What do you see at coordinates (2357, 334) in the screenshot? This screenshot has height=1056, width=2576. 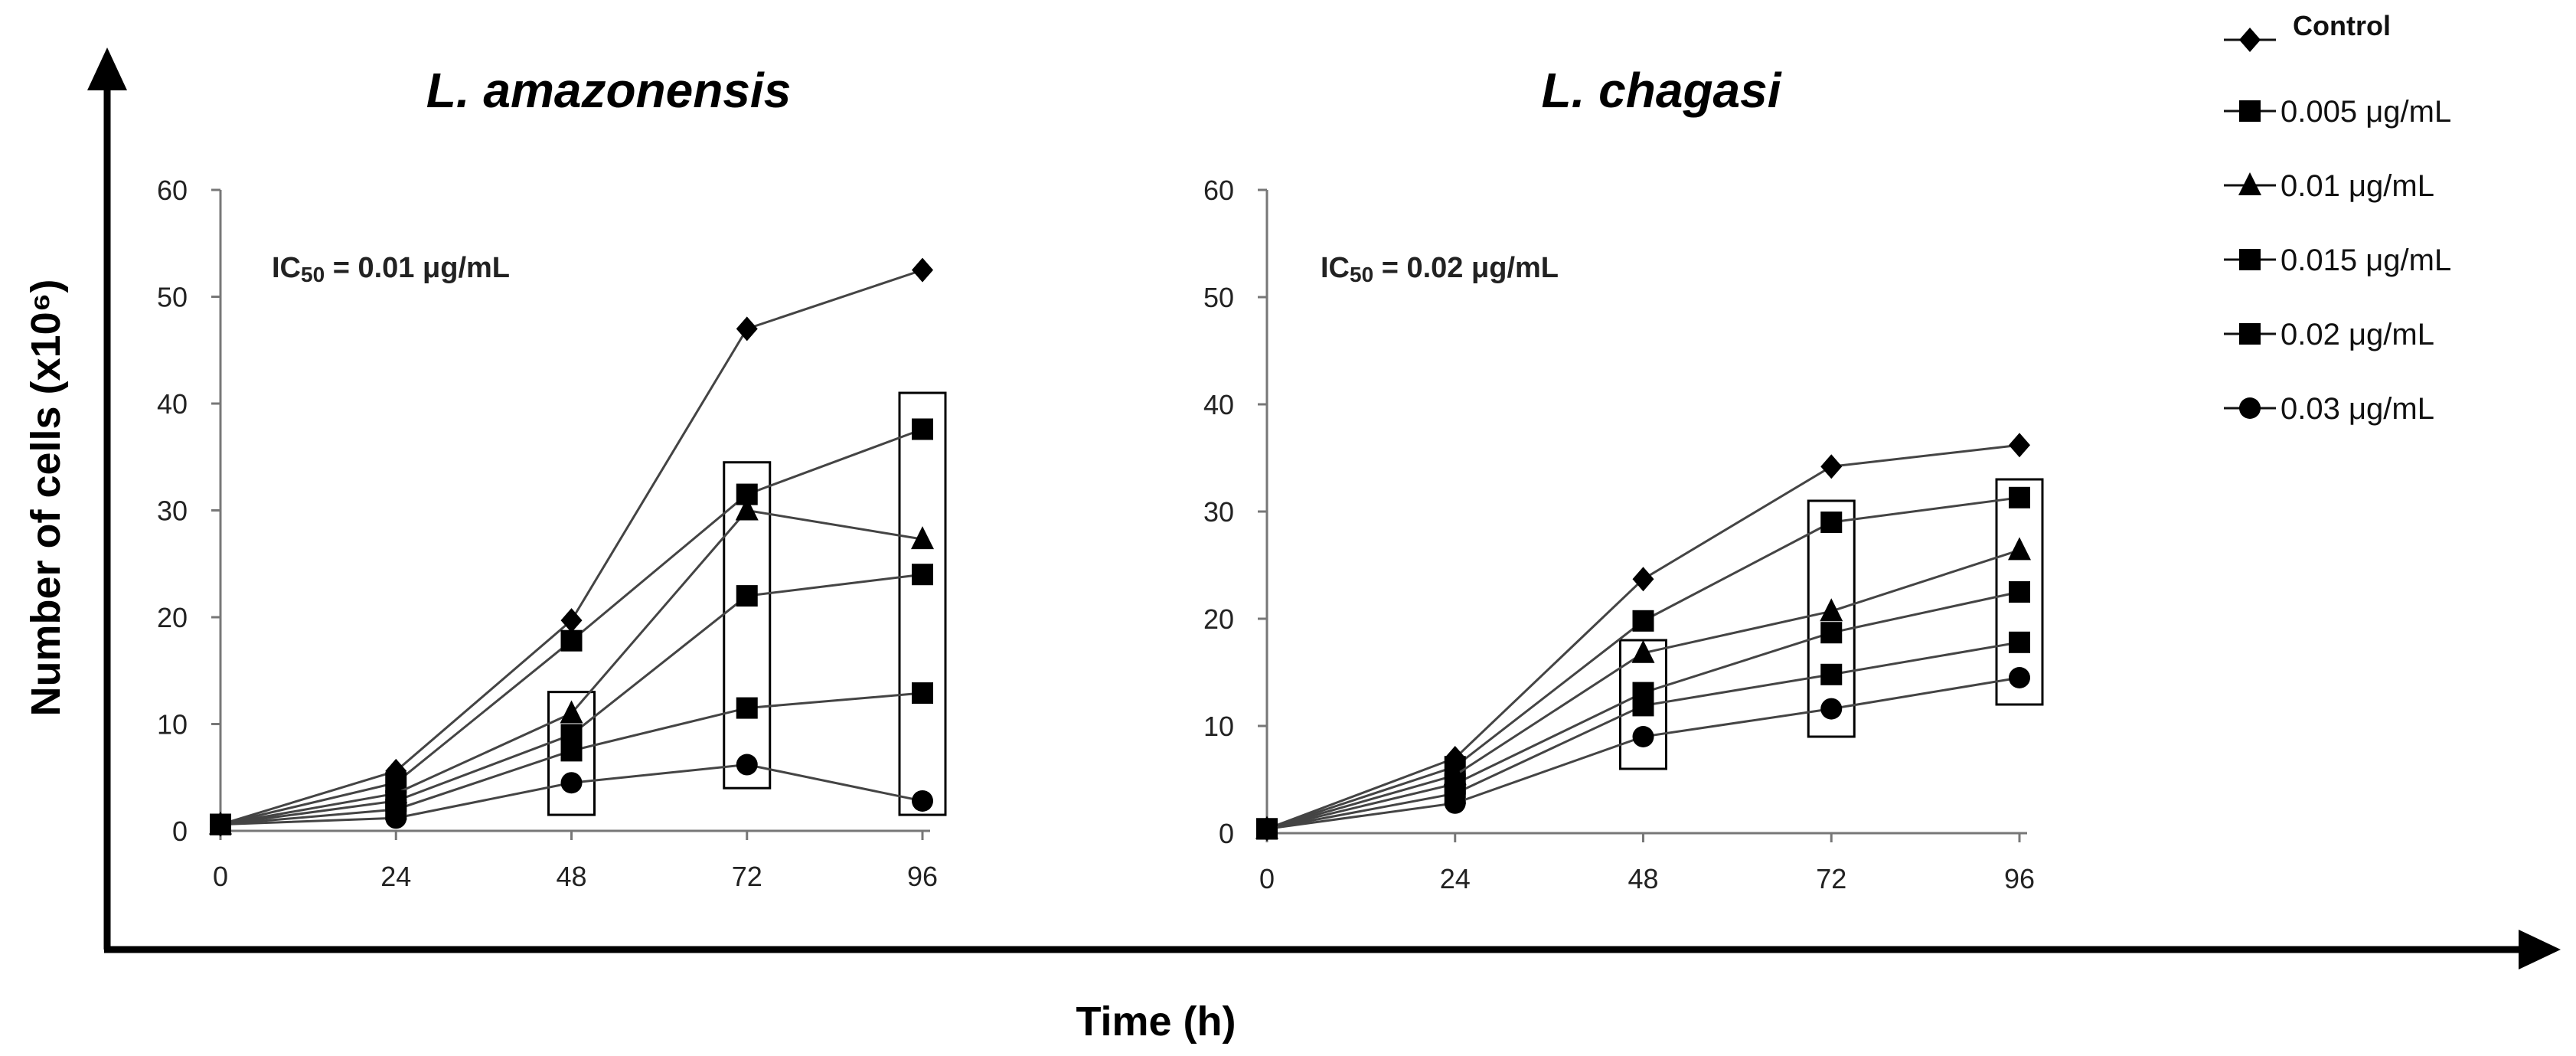 I see `legend-label: 0.02 μg/mL` at bounding box center [2357, 334].